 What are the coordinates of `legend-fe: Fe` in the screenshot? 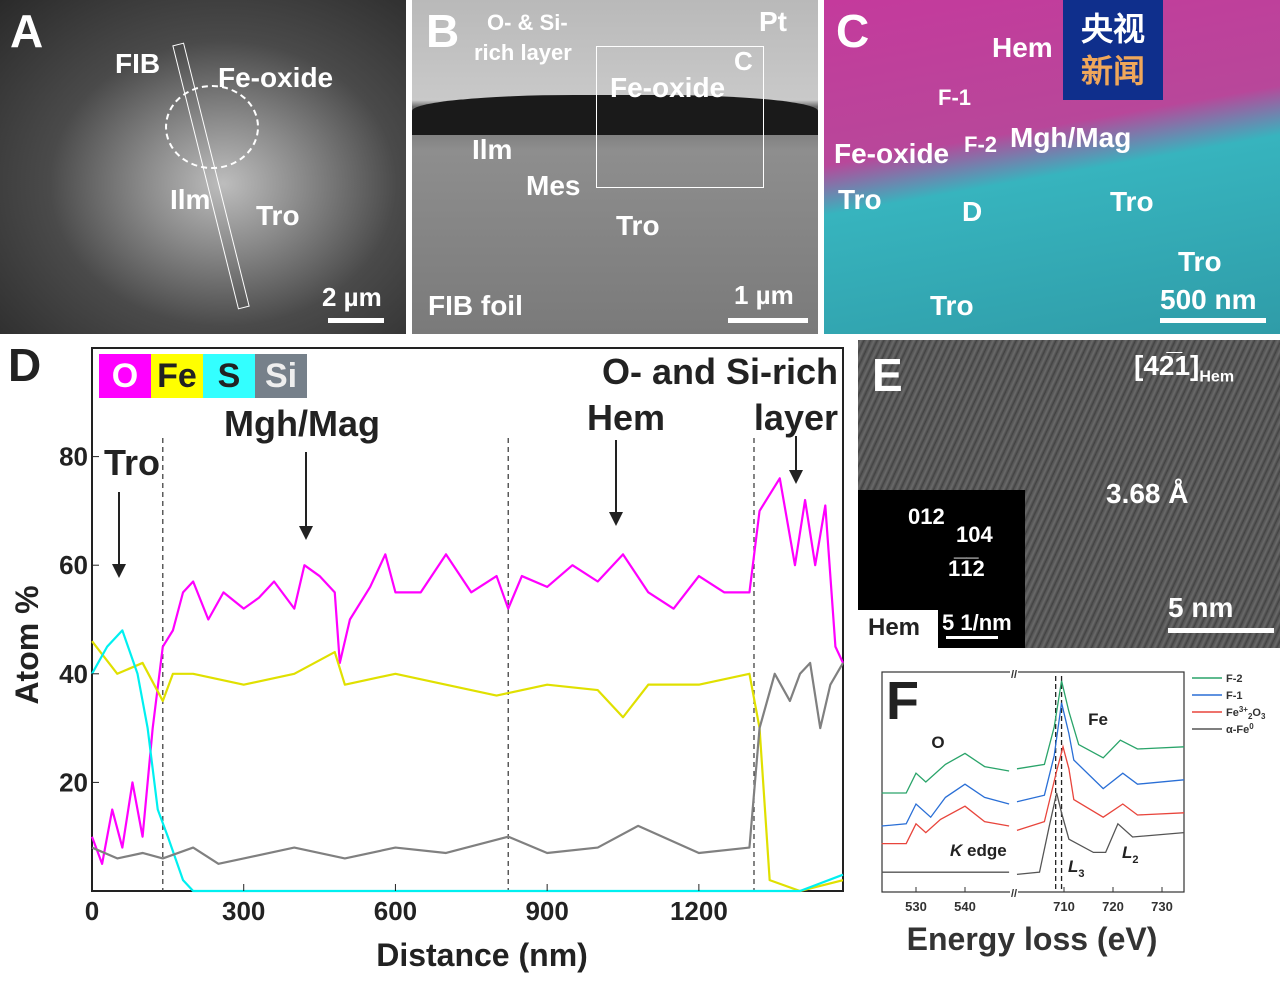 It's located at (177, 376).